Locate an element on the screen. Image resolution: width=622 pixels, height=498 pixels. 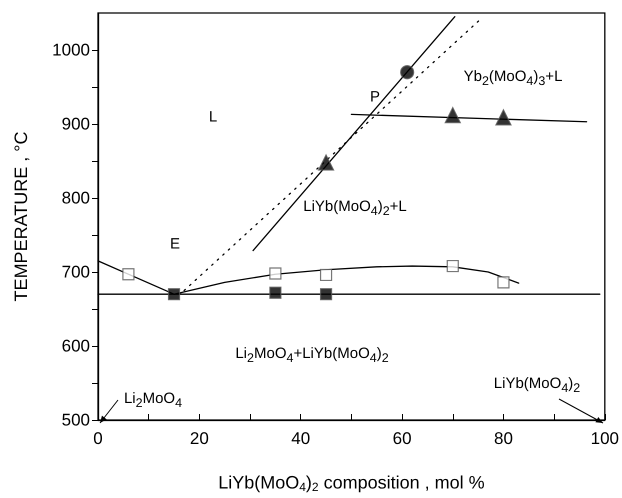
x-tick-label: 20 is located at coordinates (199, 438).